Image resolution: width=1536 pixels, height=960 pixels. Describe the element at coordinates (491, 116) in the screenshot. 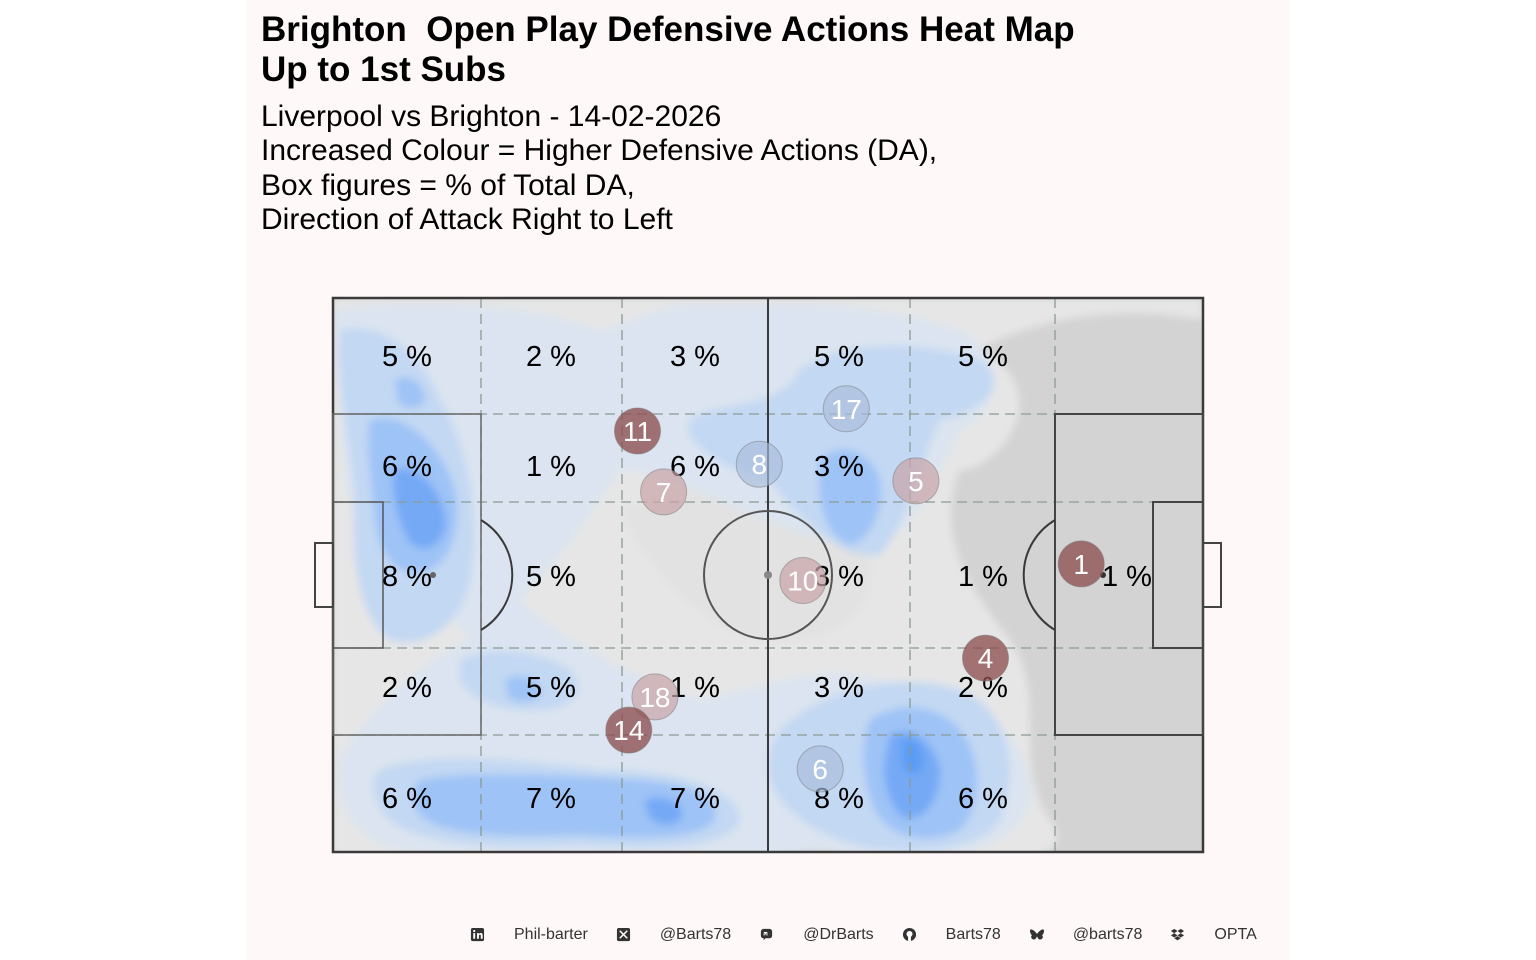

I see `chart-subtitle-match: Liverpool vs Brighton - 14-02-2026` at that location.